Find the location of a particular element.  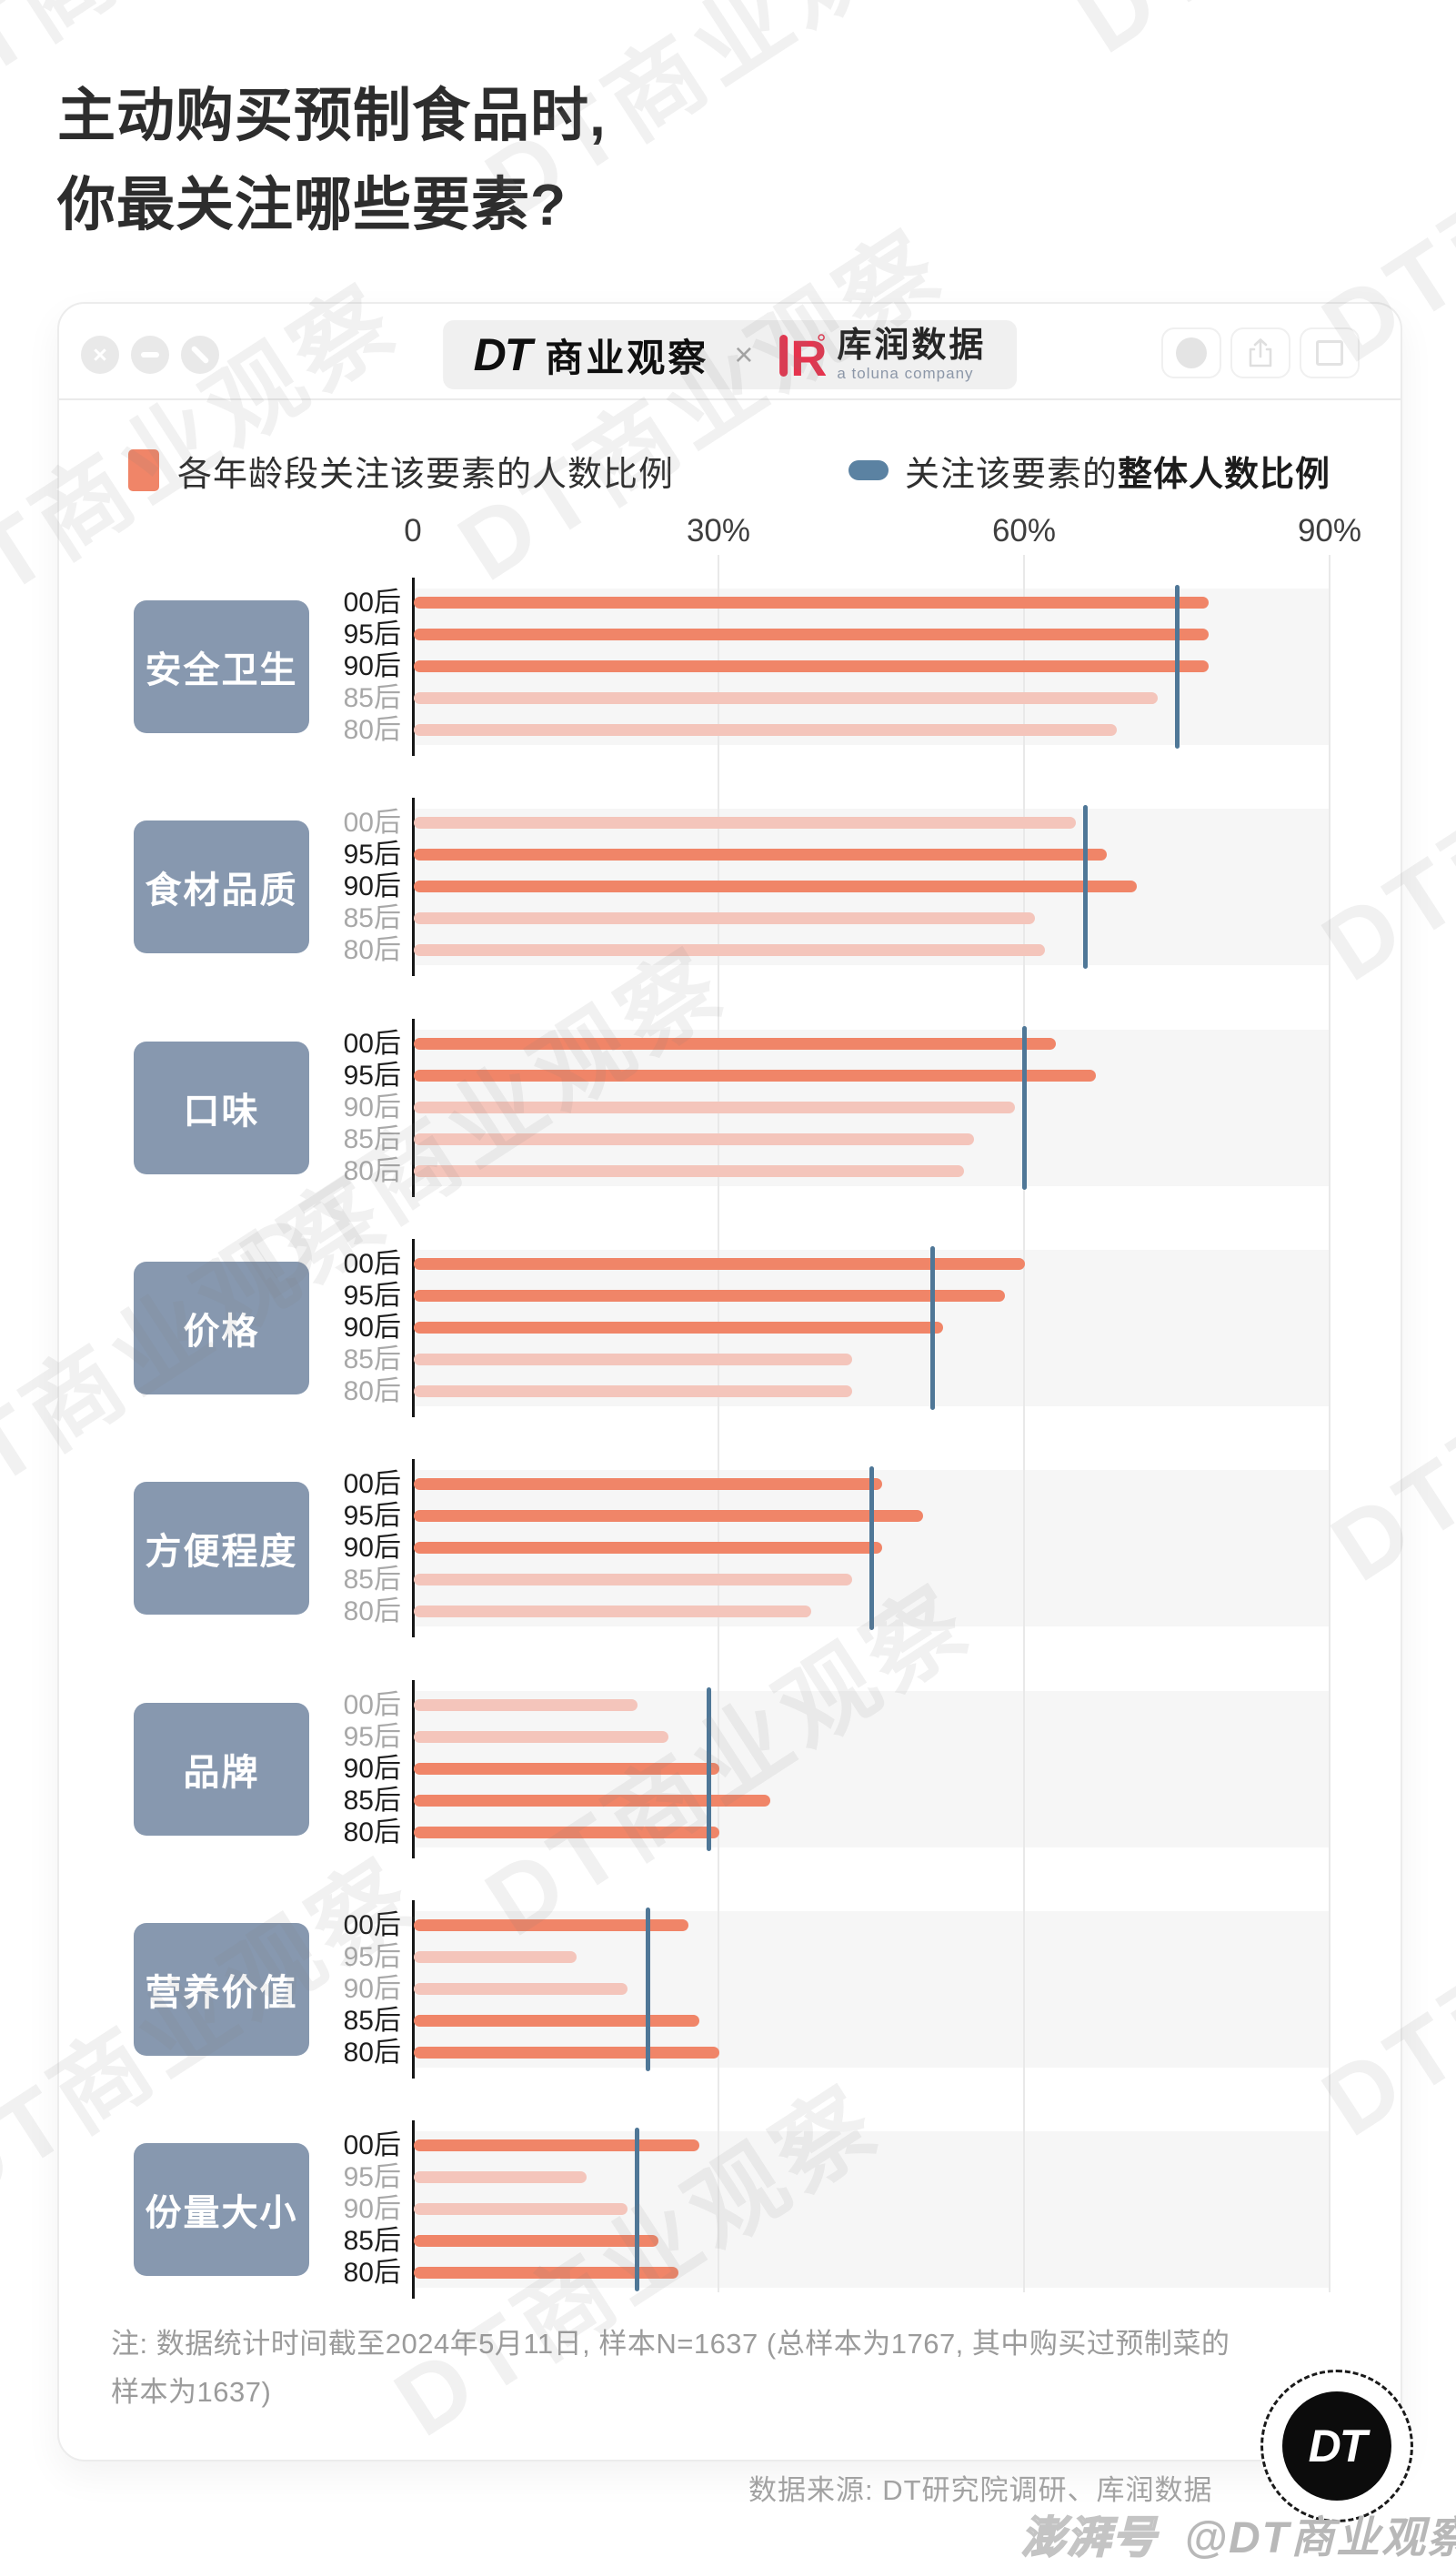

kurun-name: 库润数据 is located at coordinates (912, 345).